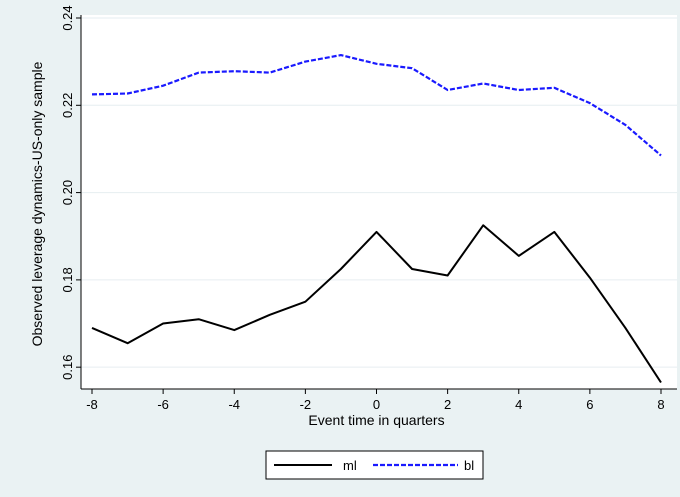  Describe the element at coordinates (376, 420) in the screenshot. I see `x-axis-title: Event time in quarters` at that location.